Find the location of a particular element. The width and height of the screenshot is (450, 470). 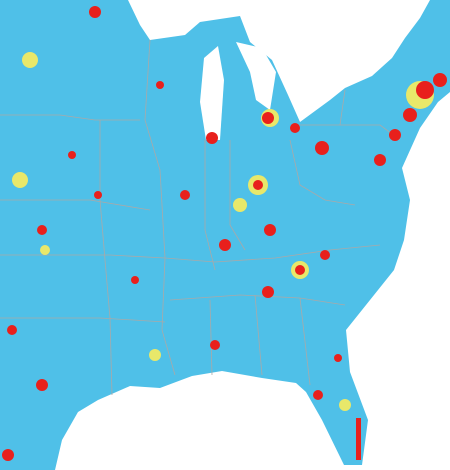

lake-superior is located at coordinates (193, 19).